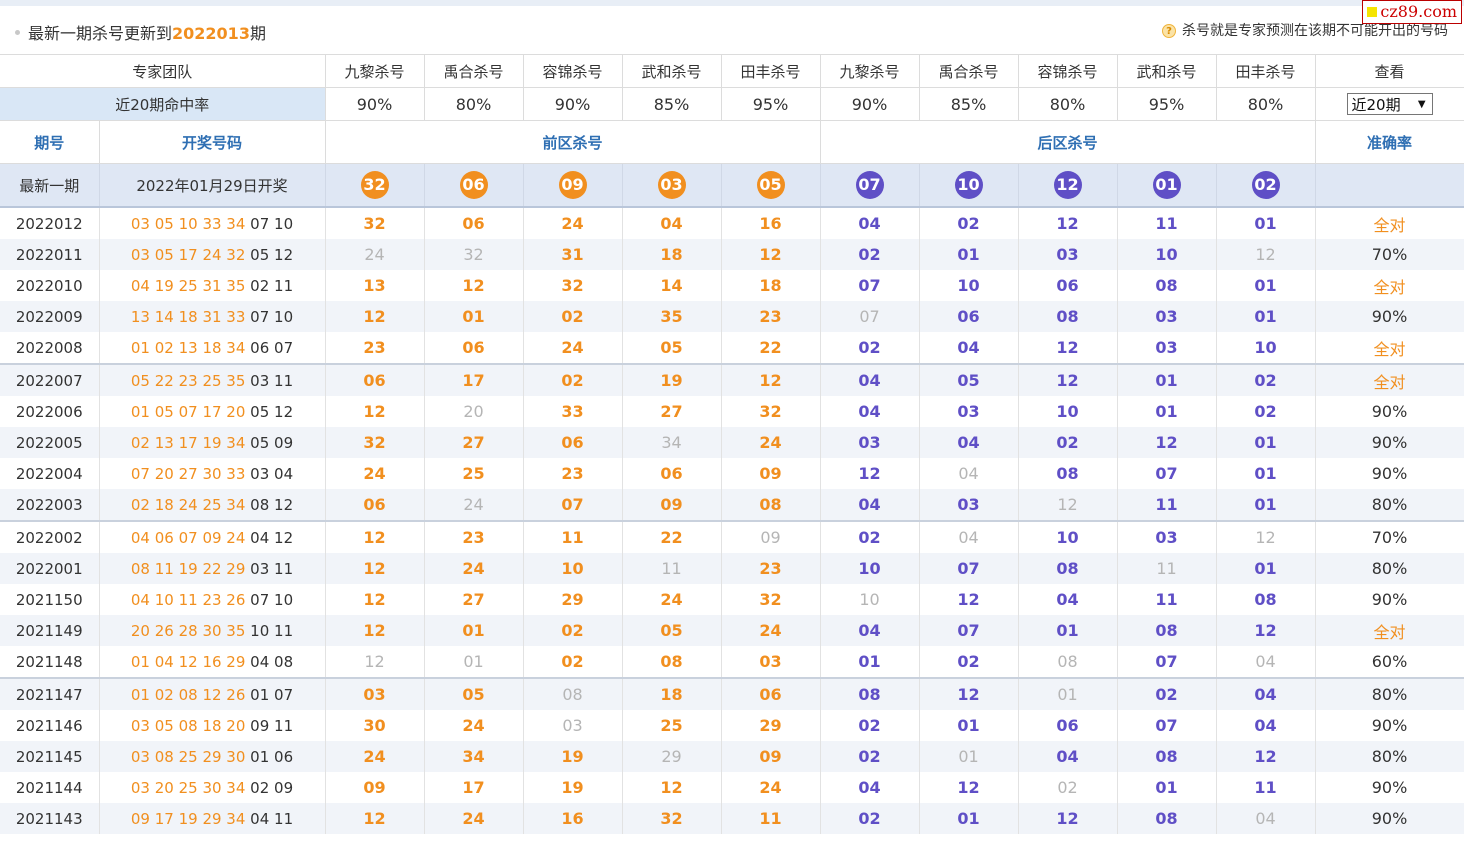 The height and width of the screenshot is (859, 1464). What do you see at coordinates (732, 142) in the screenshot?
I see `section-header-row: 期号 开奖号码 前区杀号 后区杀号 准确率` at bounding box center [732, 142].